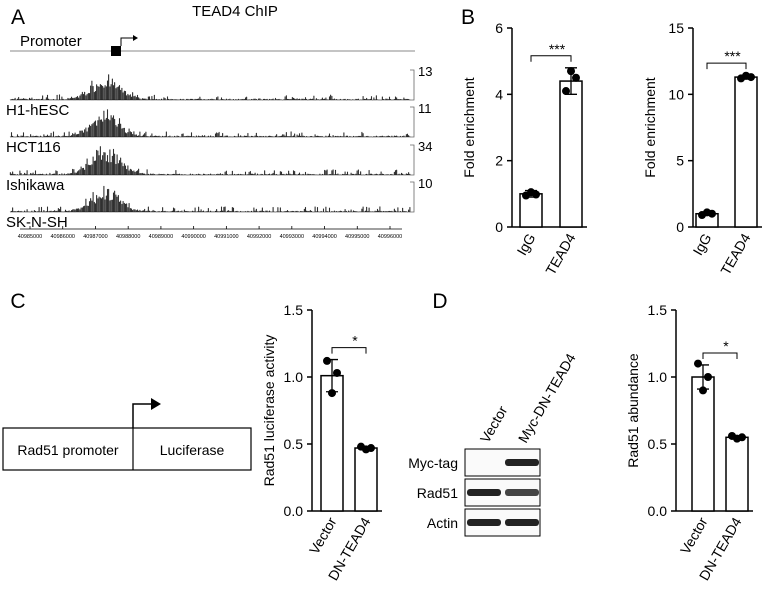 The width and height of the screenshot is (762, 595). I want to click on track-name: Ishikawa, so click(35, 185).